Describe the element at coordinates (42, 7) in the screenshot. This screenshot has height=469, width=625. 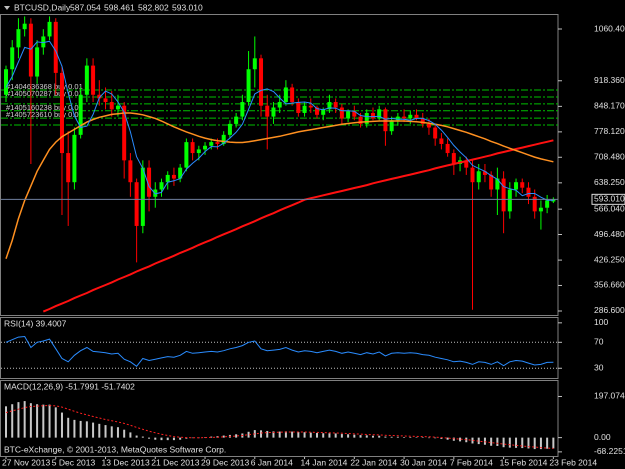
I see `chart-title: BTCUSD,Daily` at that location.